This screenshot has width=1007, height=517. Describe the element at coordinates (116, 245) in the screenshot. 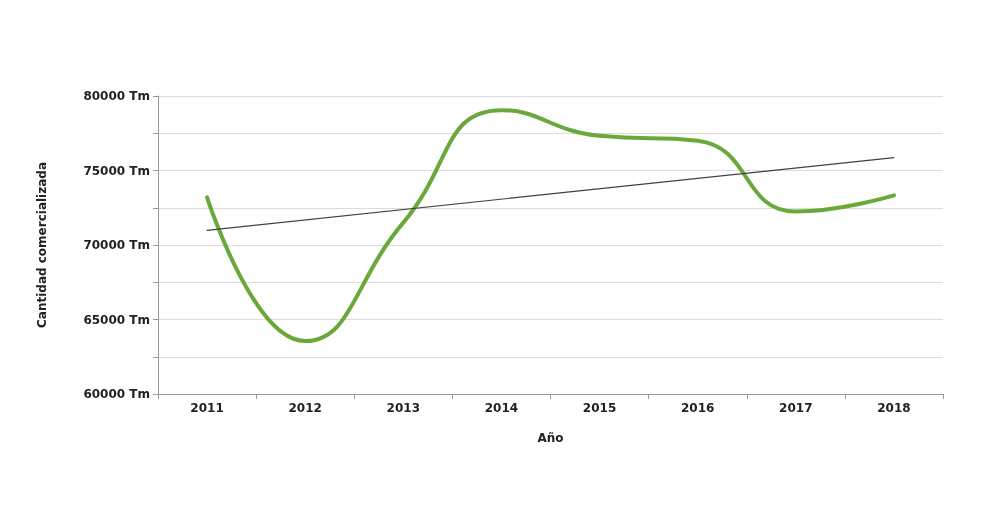

I see `y-tick-label: 70000 Tm` at that location.